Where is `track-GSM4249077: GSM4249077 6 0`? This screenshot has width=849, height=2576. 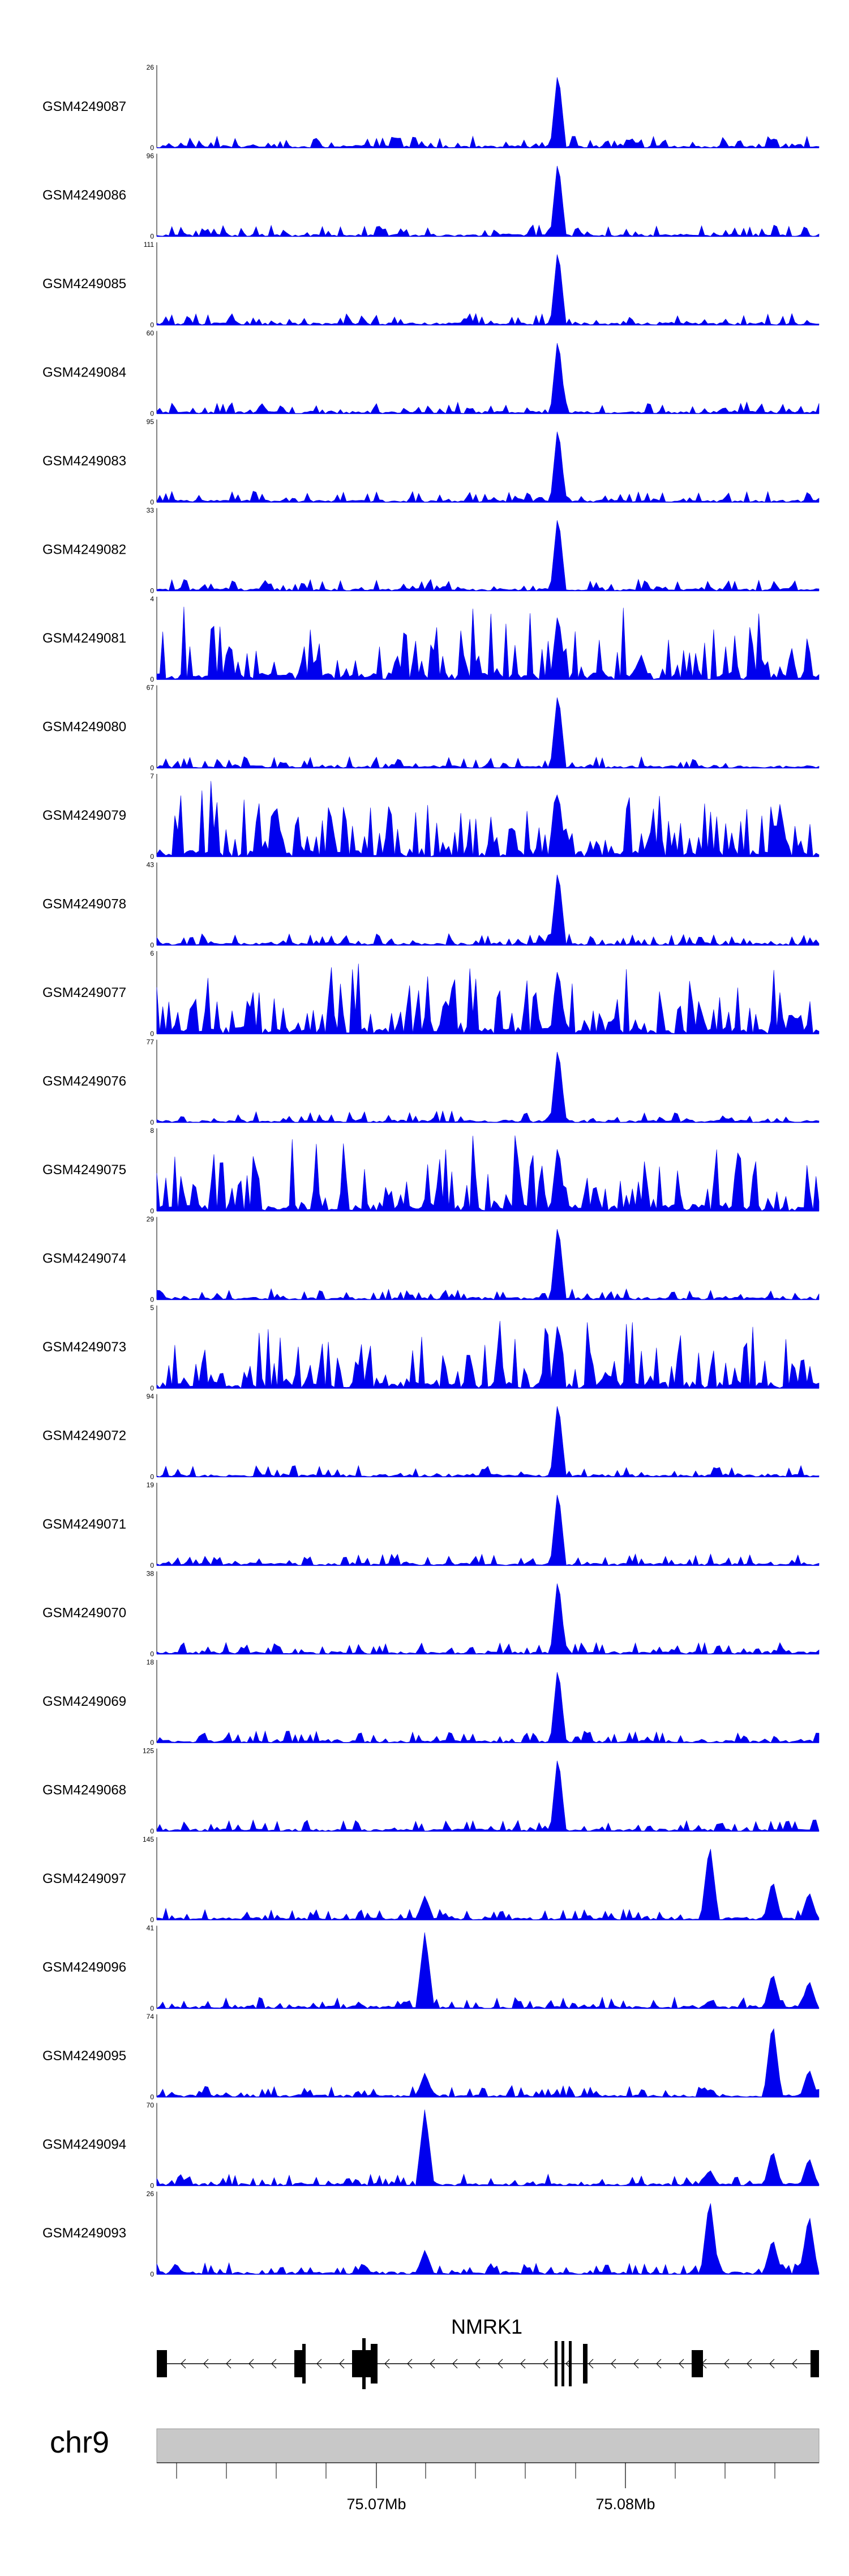
track-GSM4249077: GSM4249077 6 0 is located at coordinates (431, 993).